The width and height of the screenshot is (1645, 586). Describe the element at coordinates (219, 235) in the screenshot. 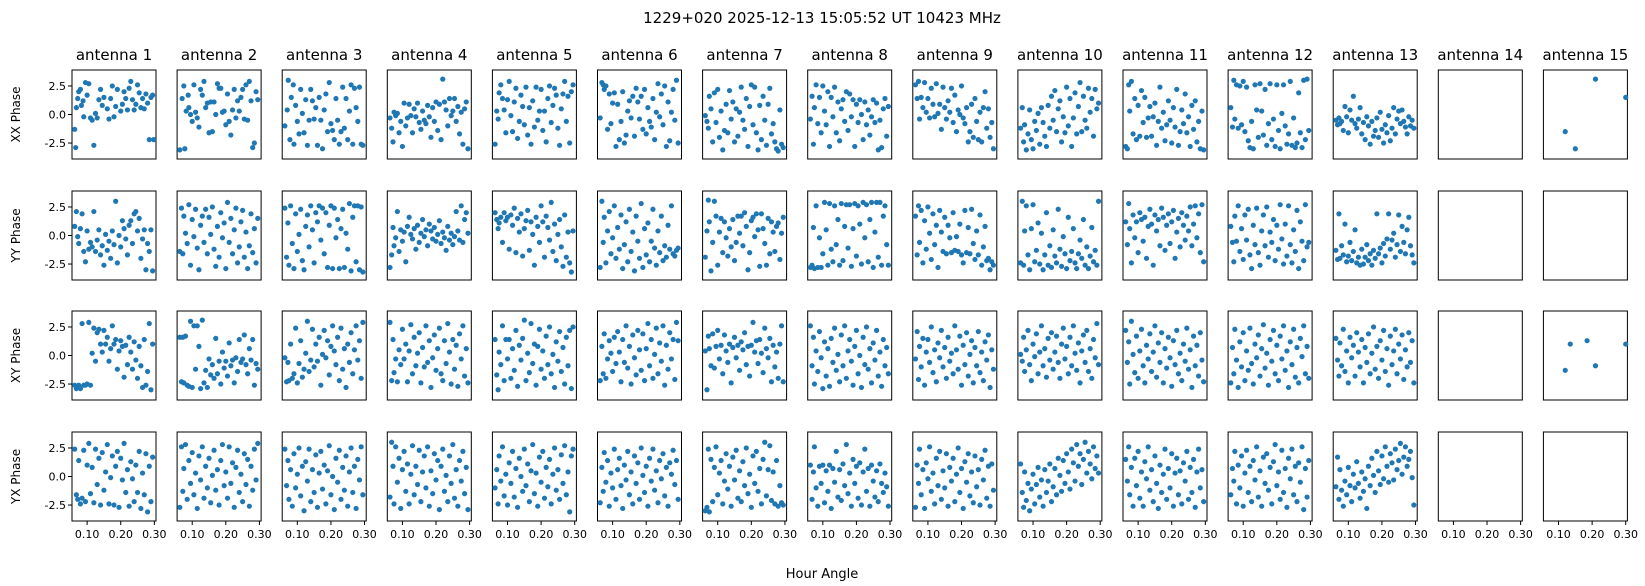

I see `panel` at that location.